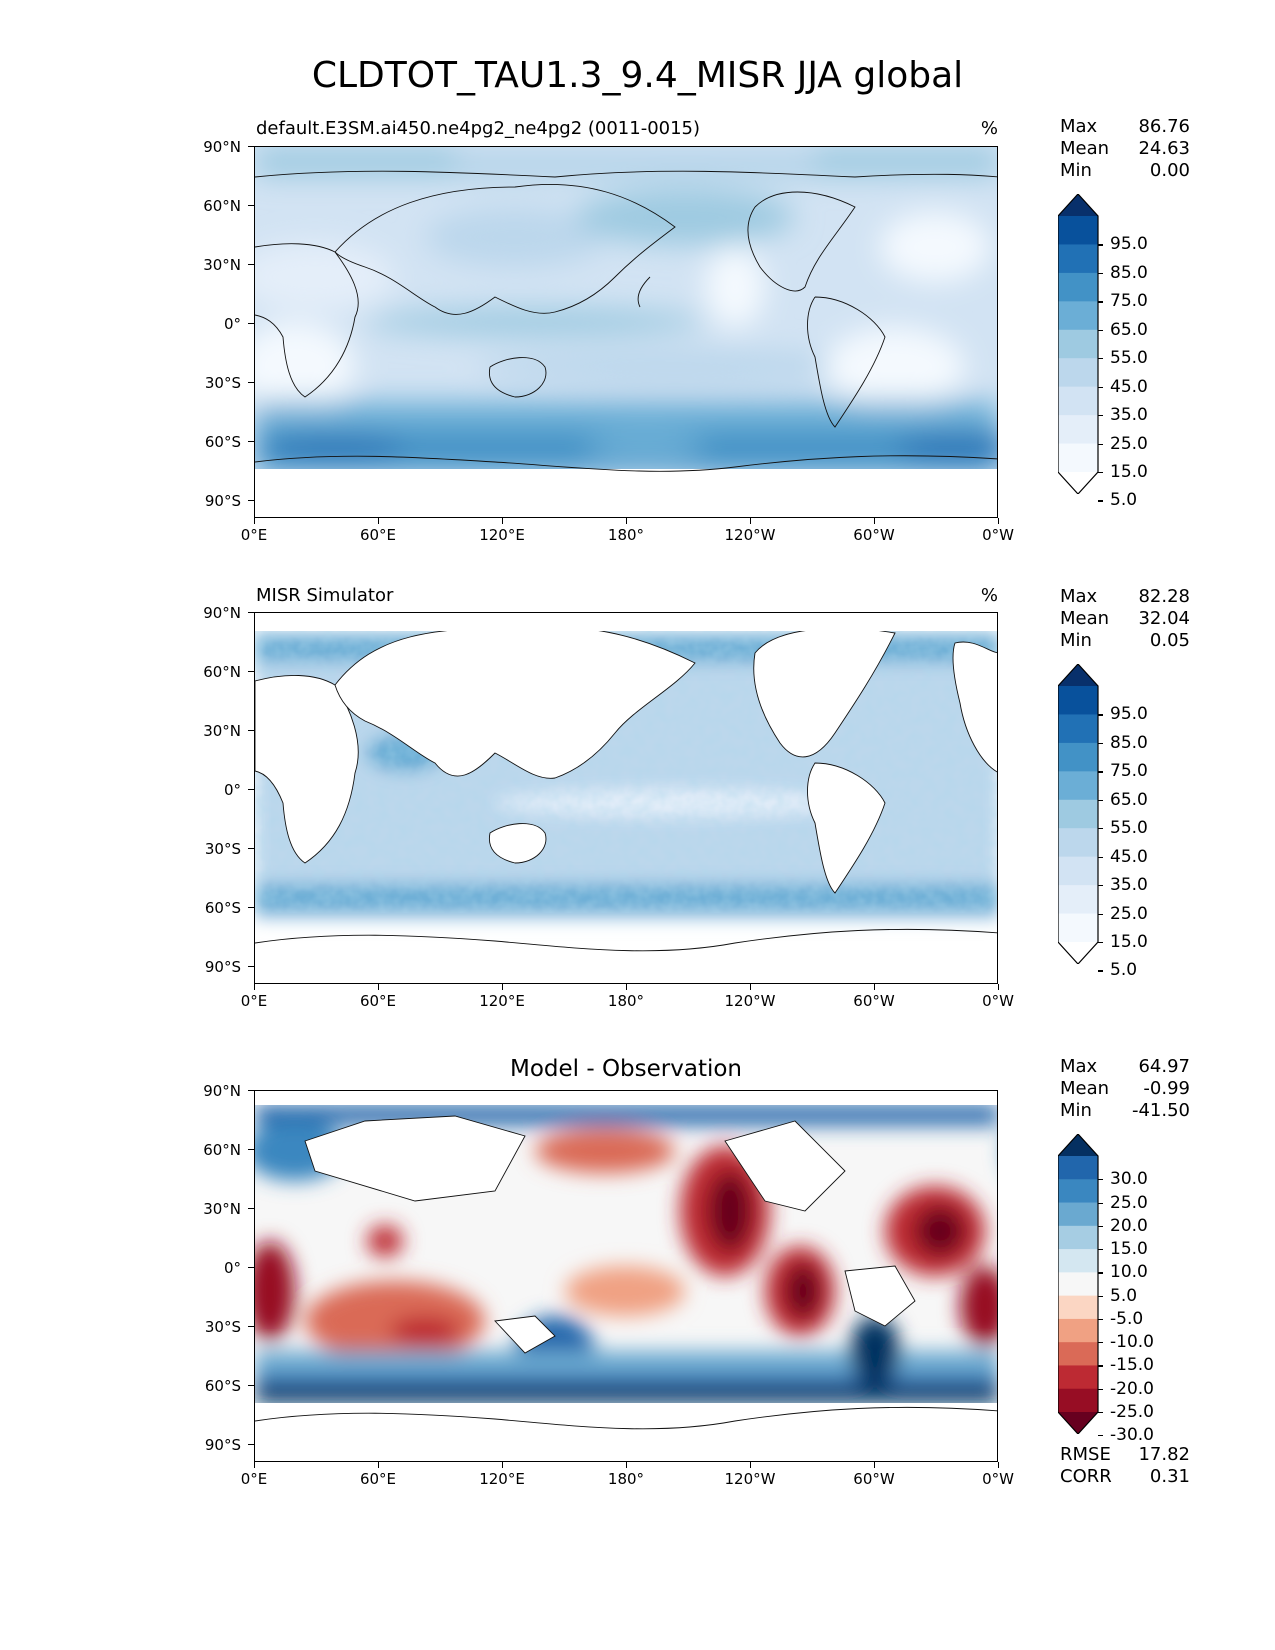 Image resolution: width=1275 pixels, height=1650 pixels. What do you see at coordinates (1164, 1066) in the screenshot?
I see `stat-value: 64.97` at bounding box center [1164, 1066].